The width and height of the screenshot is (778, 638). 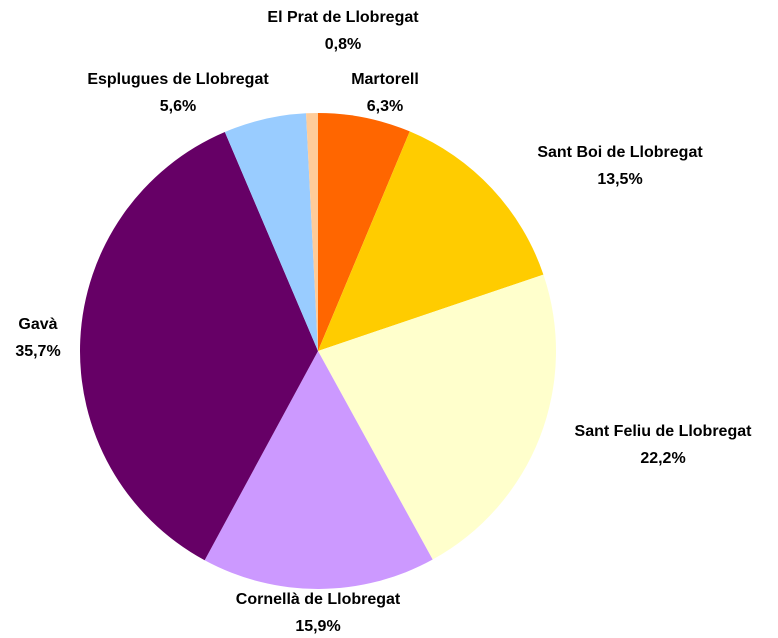 I want to click on slice-label: Sant Boi de Llobregat, so click(x=620, y=152).